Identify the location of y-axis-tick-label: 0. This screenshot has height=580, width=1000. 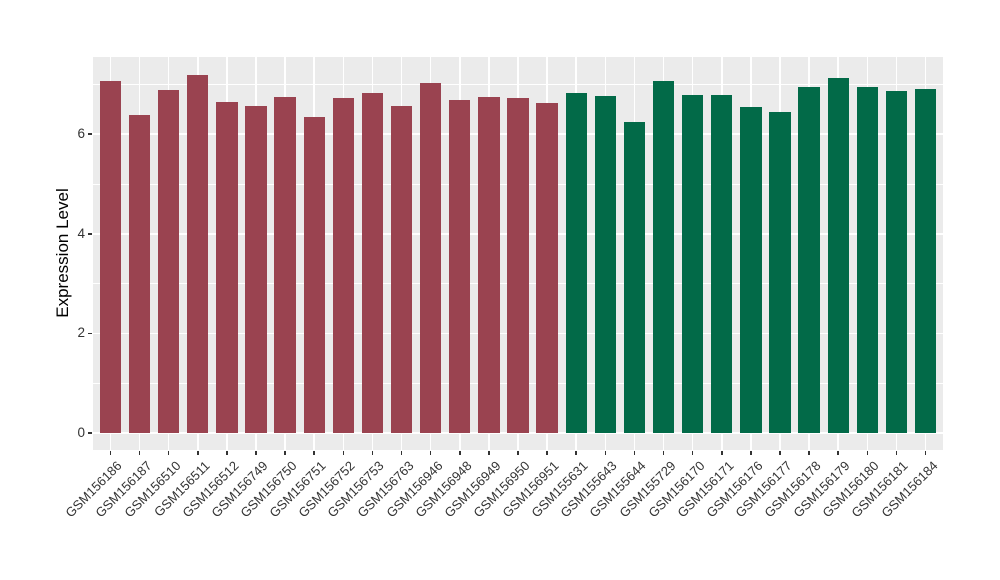
(81, 433).